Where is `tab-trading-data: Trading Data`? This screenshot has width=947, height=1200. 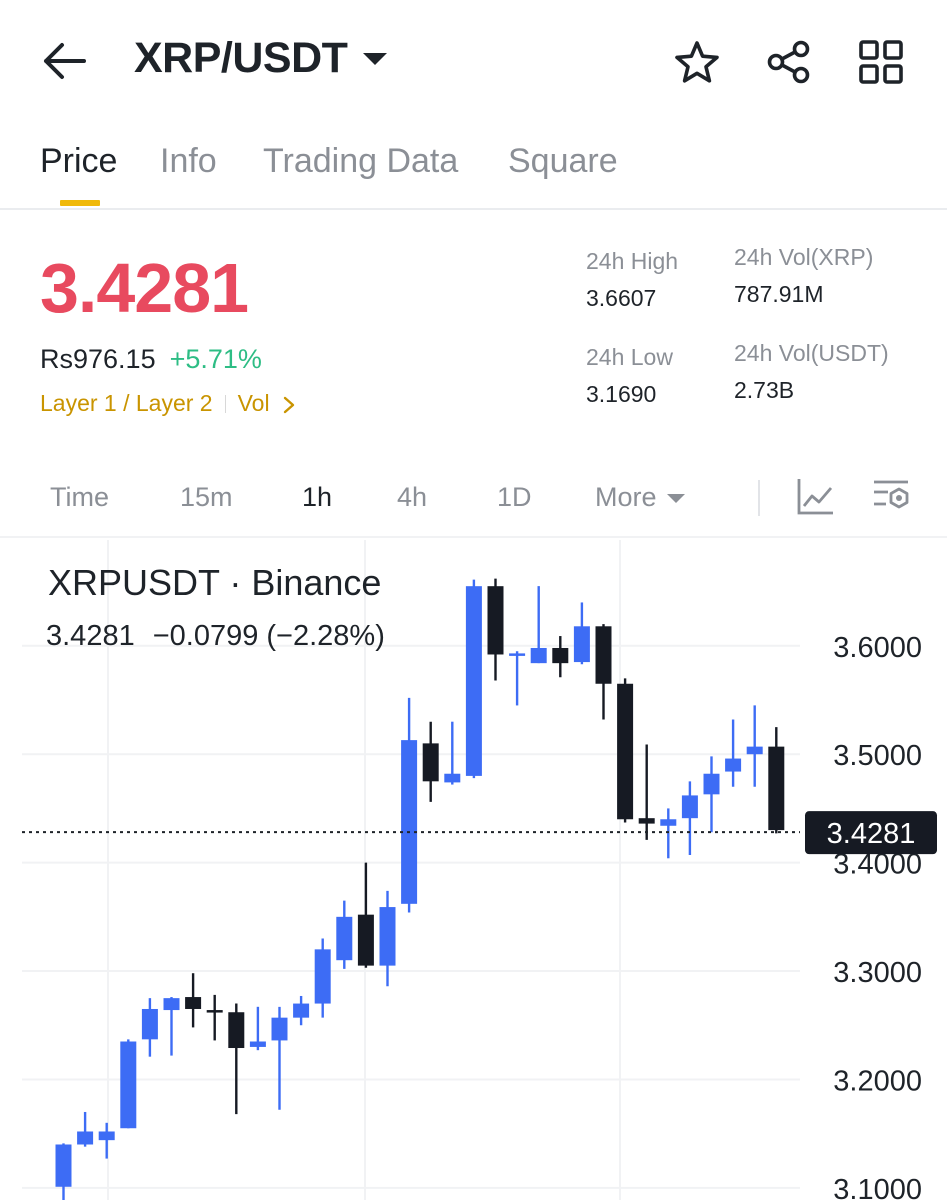 tab-trading-data: Trading Data is located at coordinates (361, 161).